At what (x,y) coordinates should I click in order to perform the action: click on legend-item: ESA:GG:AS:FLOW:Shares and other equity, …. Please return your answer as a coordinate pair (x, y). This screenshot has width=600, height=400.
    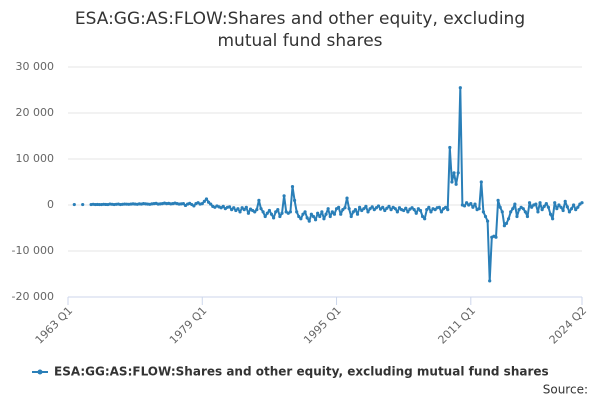
    Looking at the image, I should click on (290, 372).